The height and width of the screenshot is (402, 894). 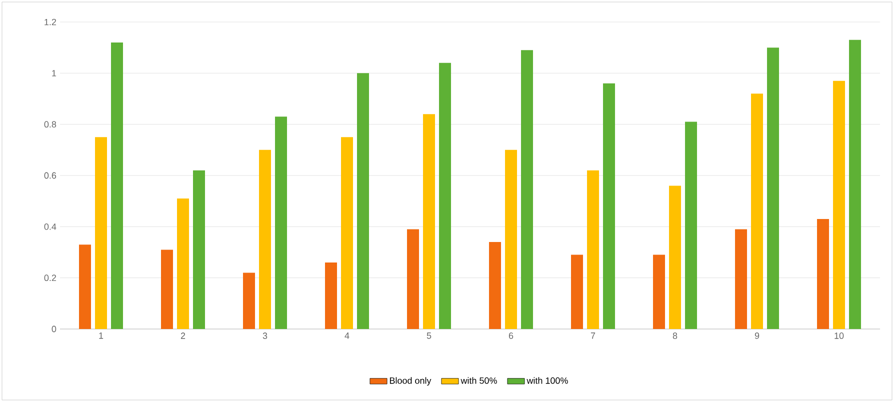 What do you see at coordinates (101, 335) in the screenshot?
I see `x-tick-label: 1` at bounding box center [101, 335].